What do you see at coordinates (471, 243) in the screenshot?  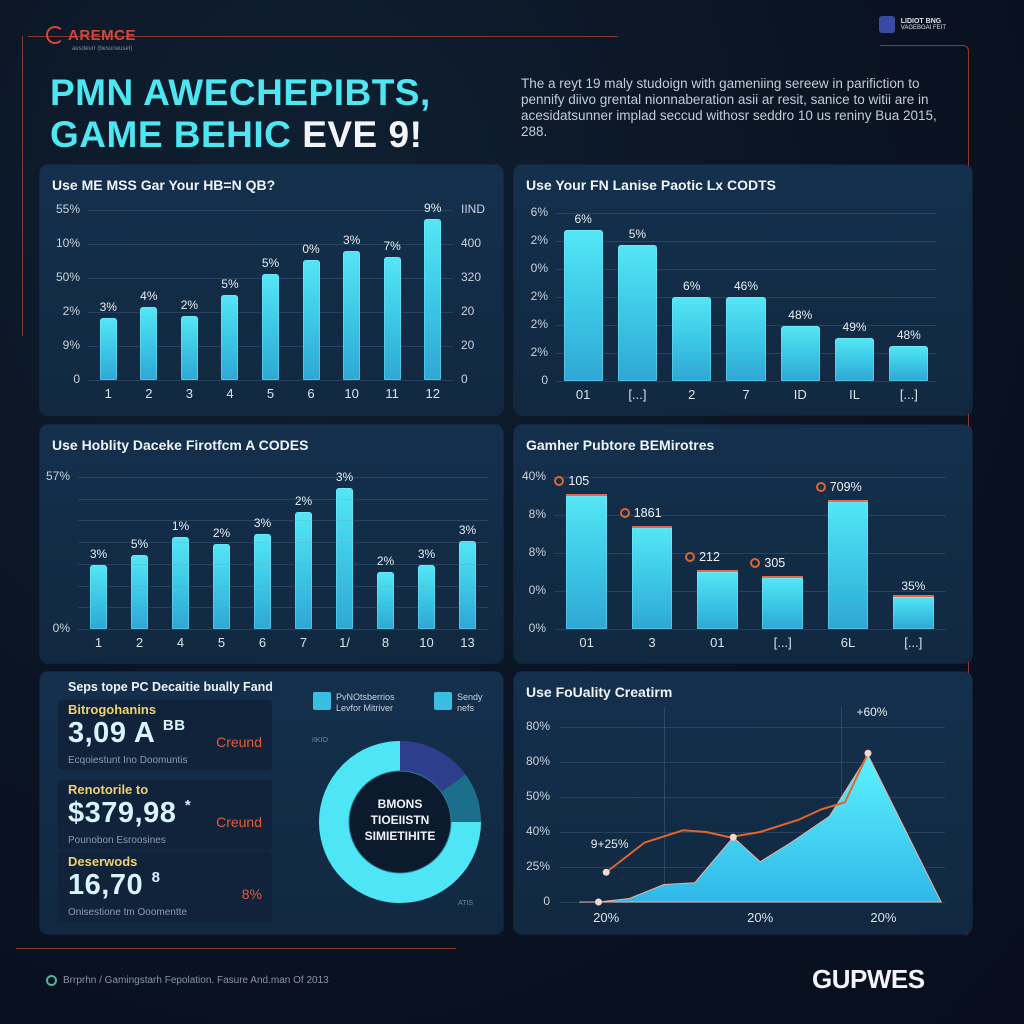 I see `y-right-tick-label: 400` at bounding box center [471, 243].